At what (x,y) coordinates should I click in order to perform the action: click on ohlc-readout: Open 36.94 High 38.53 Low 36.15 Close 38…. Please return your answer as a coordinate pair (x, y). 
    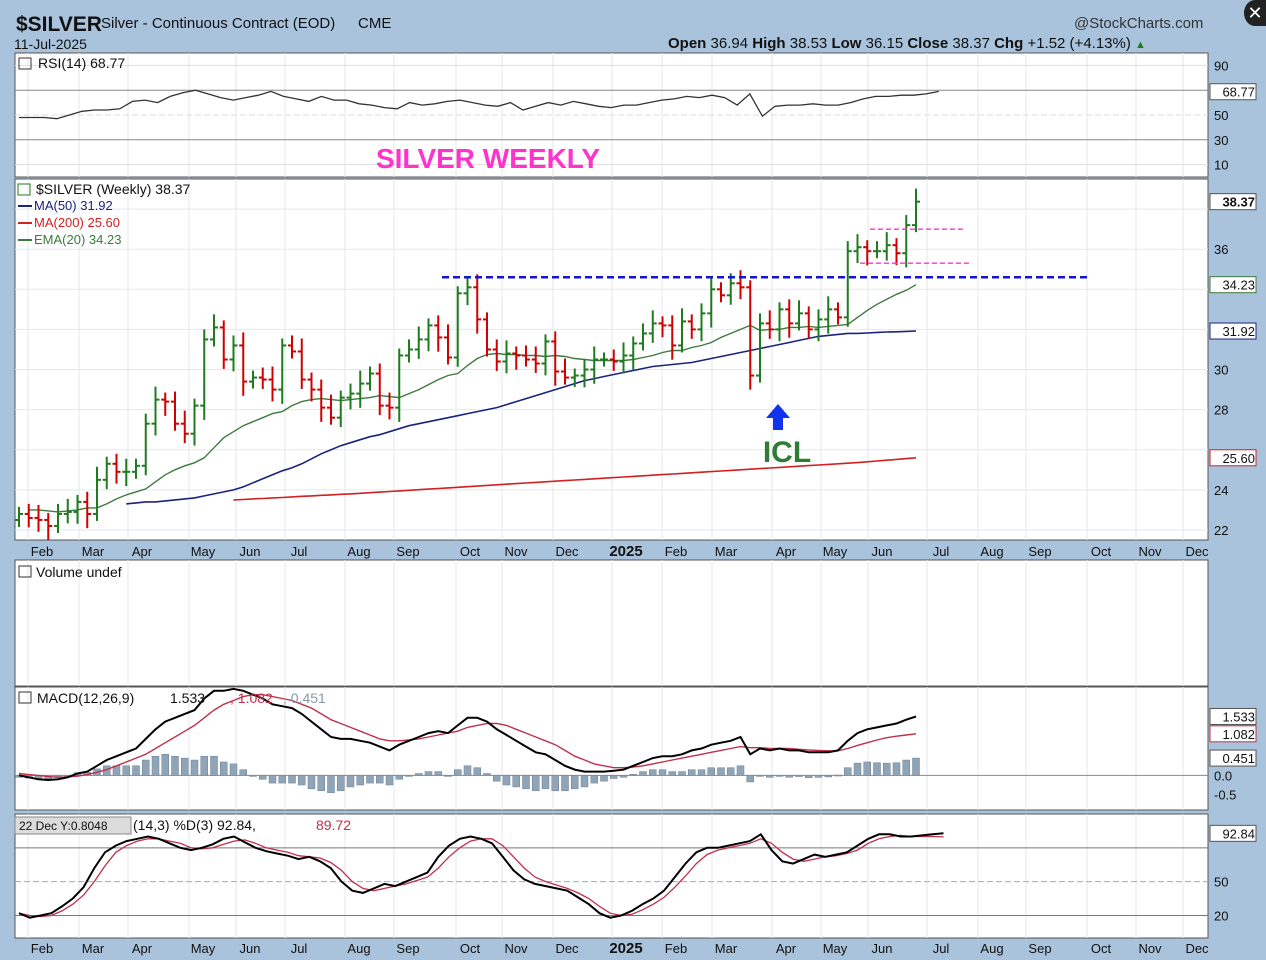
    Looking at the image, I should click on (907, 43).